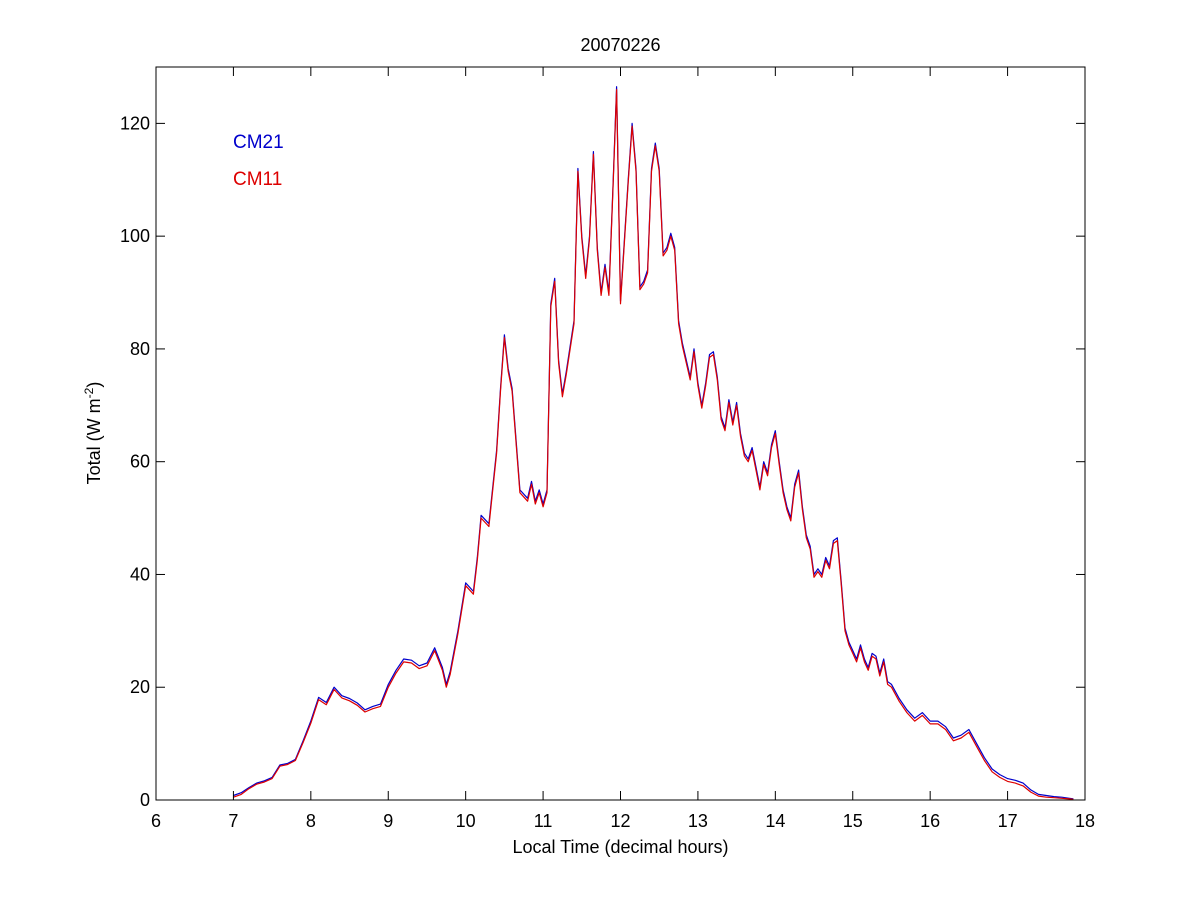  Describe the element at coordinates (698, 821) in the screenshot. I see `x-tick-label: 13` at that location.